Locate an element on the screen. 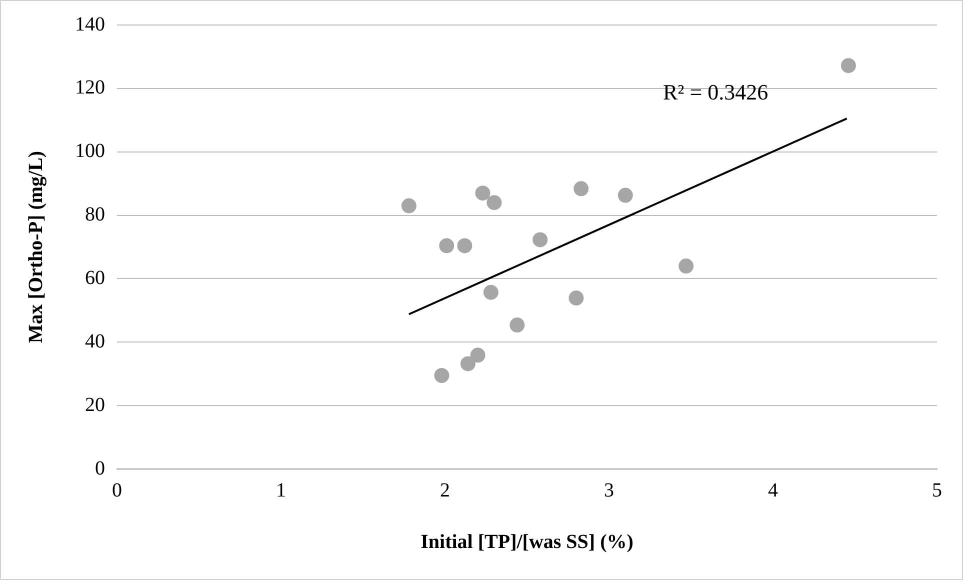  y-tick-label: 120 is located at coordinates (90, 87).